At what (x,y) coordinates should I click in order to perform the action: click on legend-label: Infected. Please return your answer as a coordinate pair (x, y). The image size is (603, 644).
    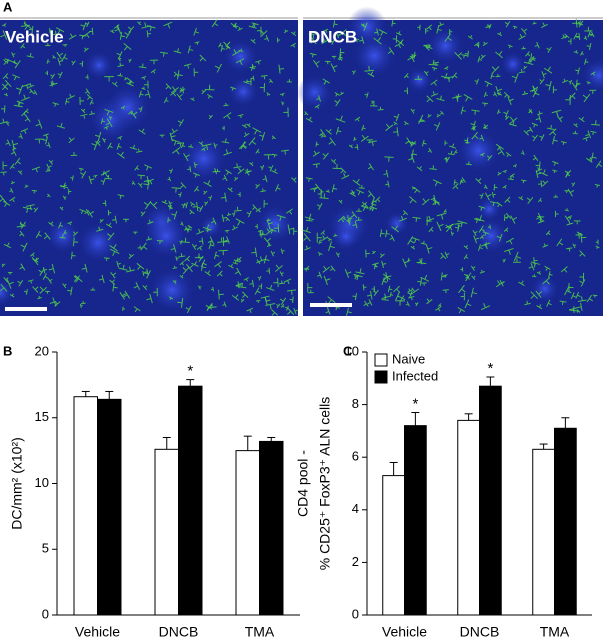
    Looking at the image, I should click on (415, 375).